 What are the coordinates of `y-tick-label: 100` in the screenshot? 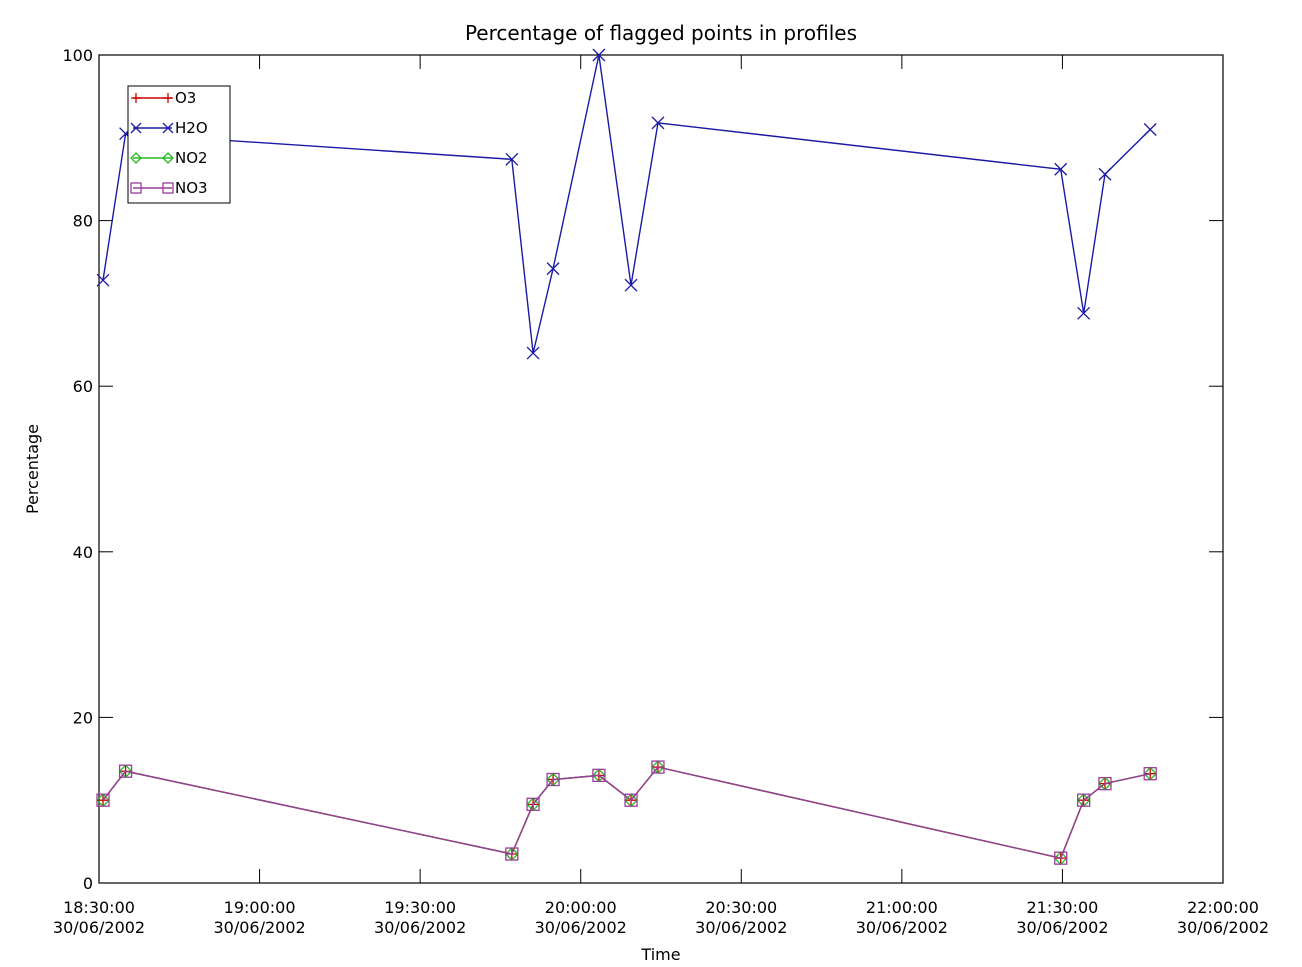 It's located at (77, 55).